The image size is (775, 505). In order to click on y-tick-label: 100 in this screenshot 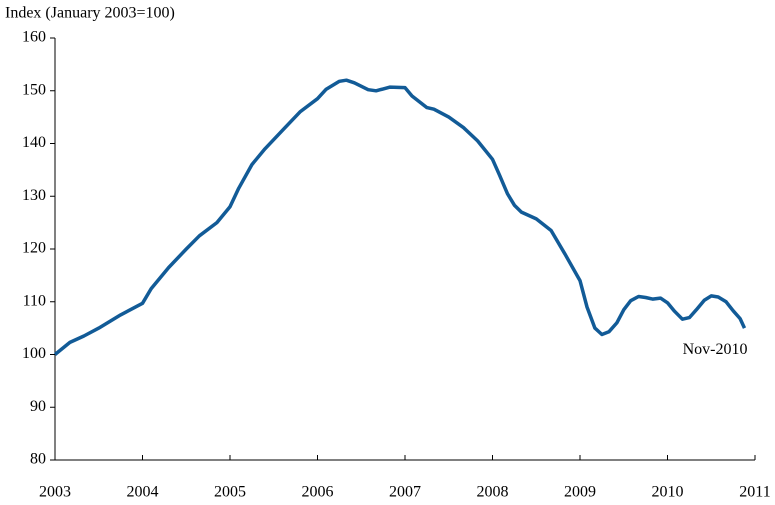, I will do `click(34, 353)`.